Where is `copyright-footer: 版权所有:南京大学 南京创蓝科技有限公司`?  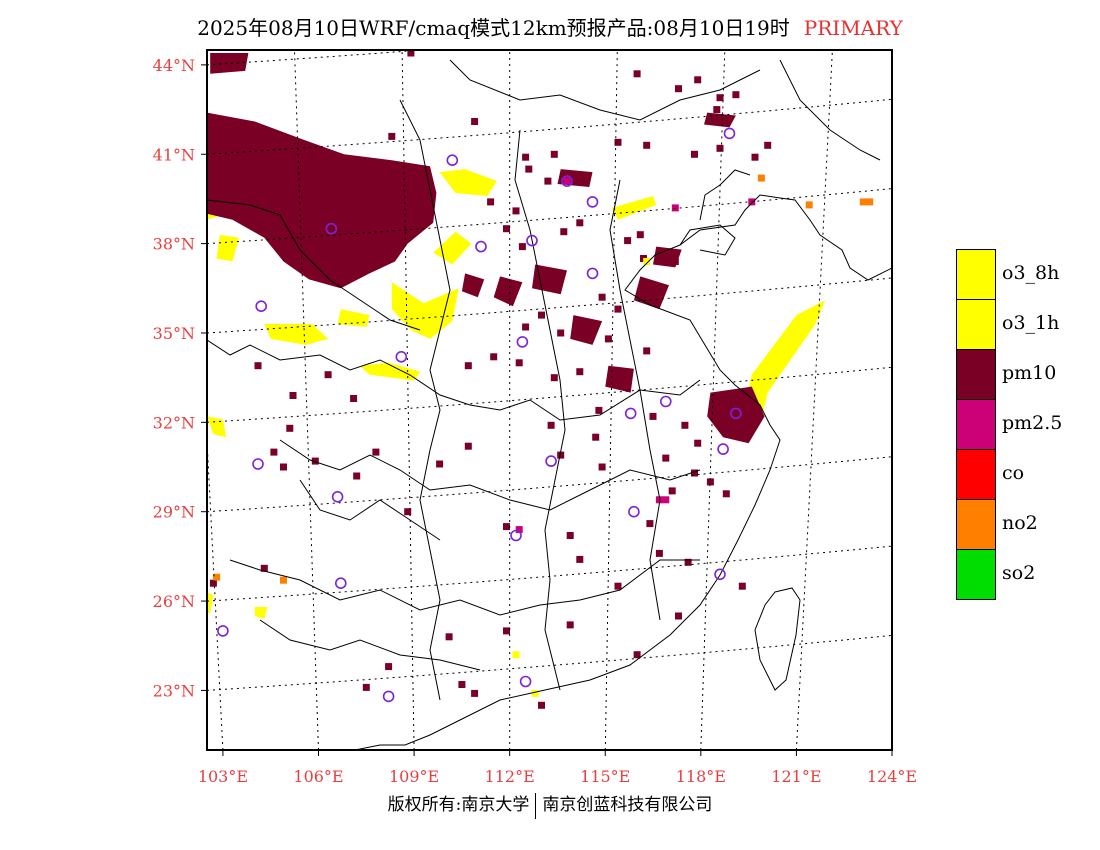 copyright-footer: 版权所有:南京大学 南京创蓝科技有限公司 is located at coordinates (550, 804).